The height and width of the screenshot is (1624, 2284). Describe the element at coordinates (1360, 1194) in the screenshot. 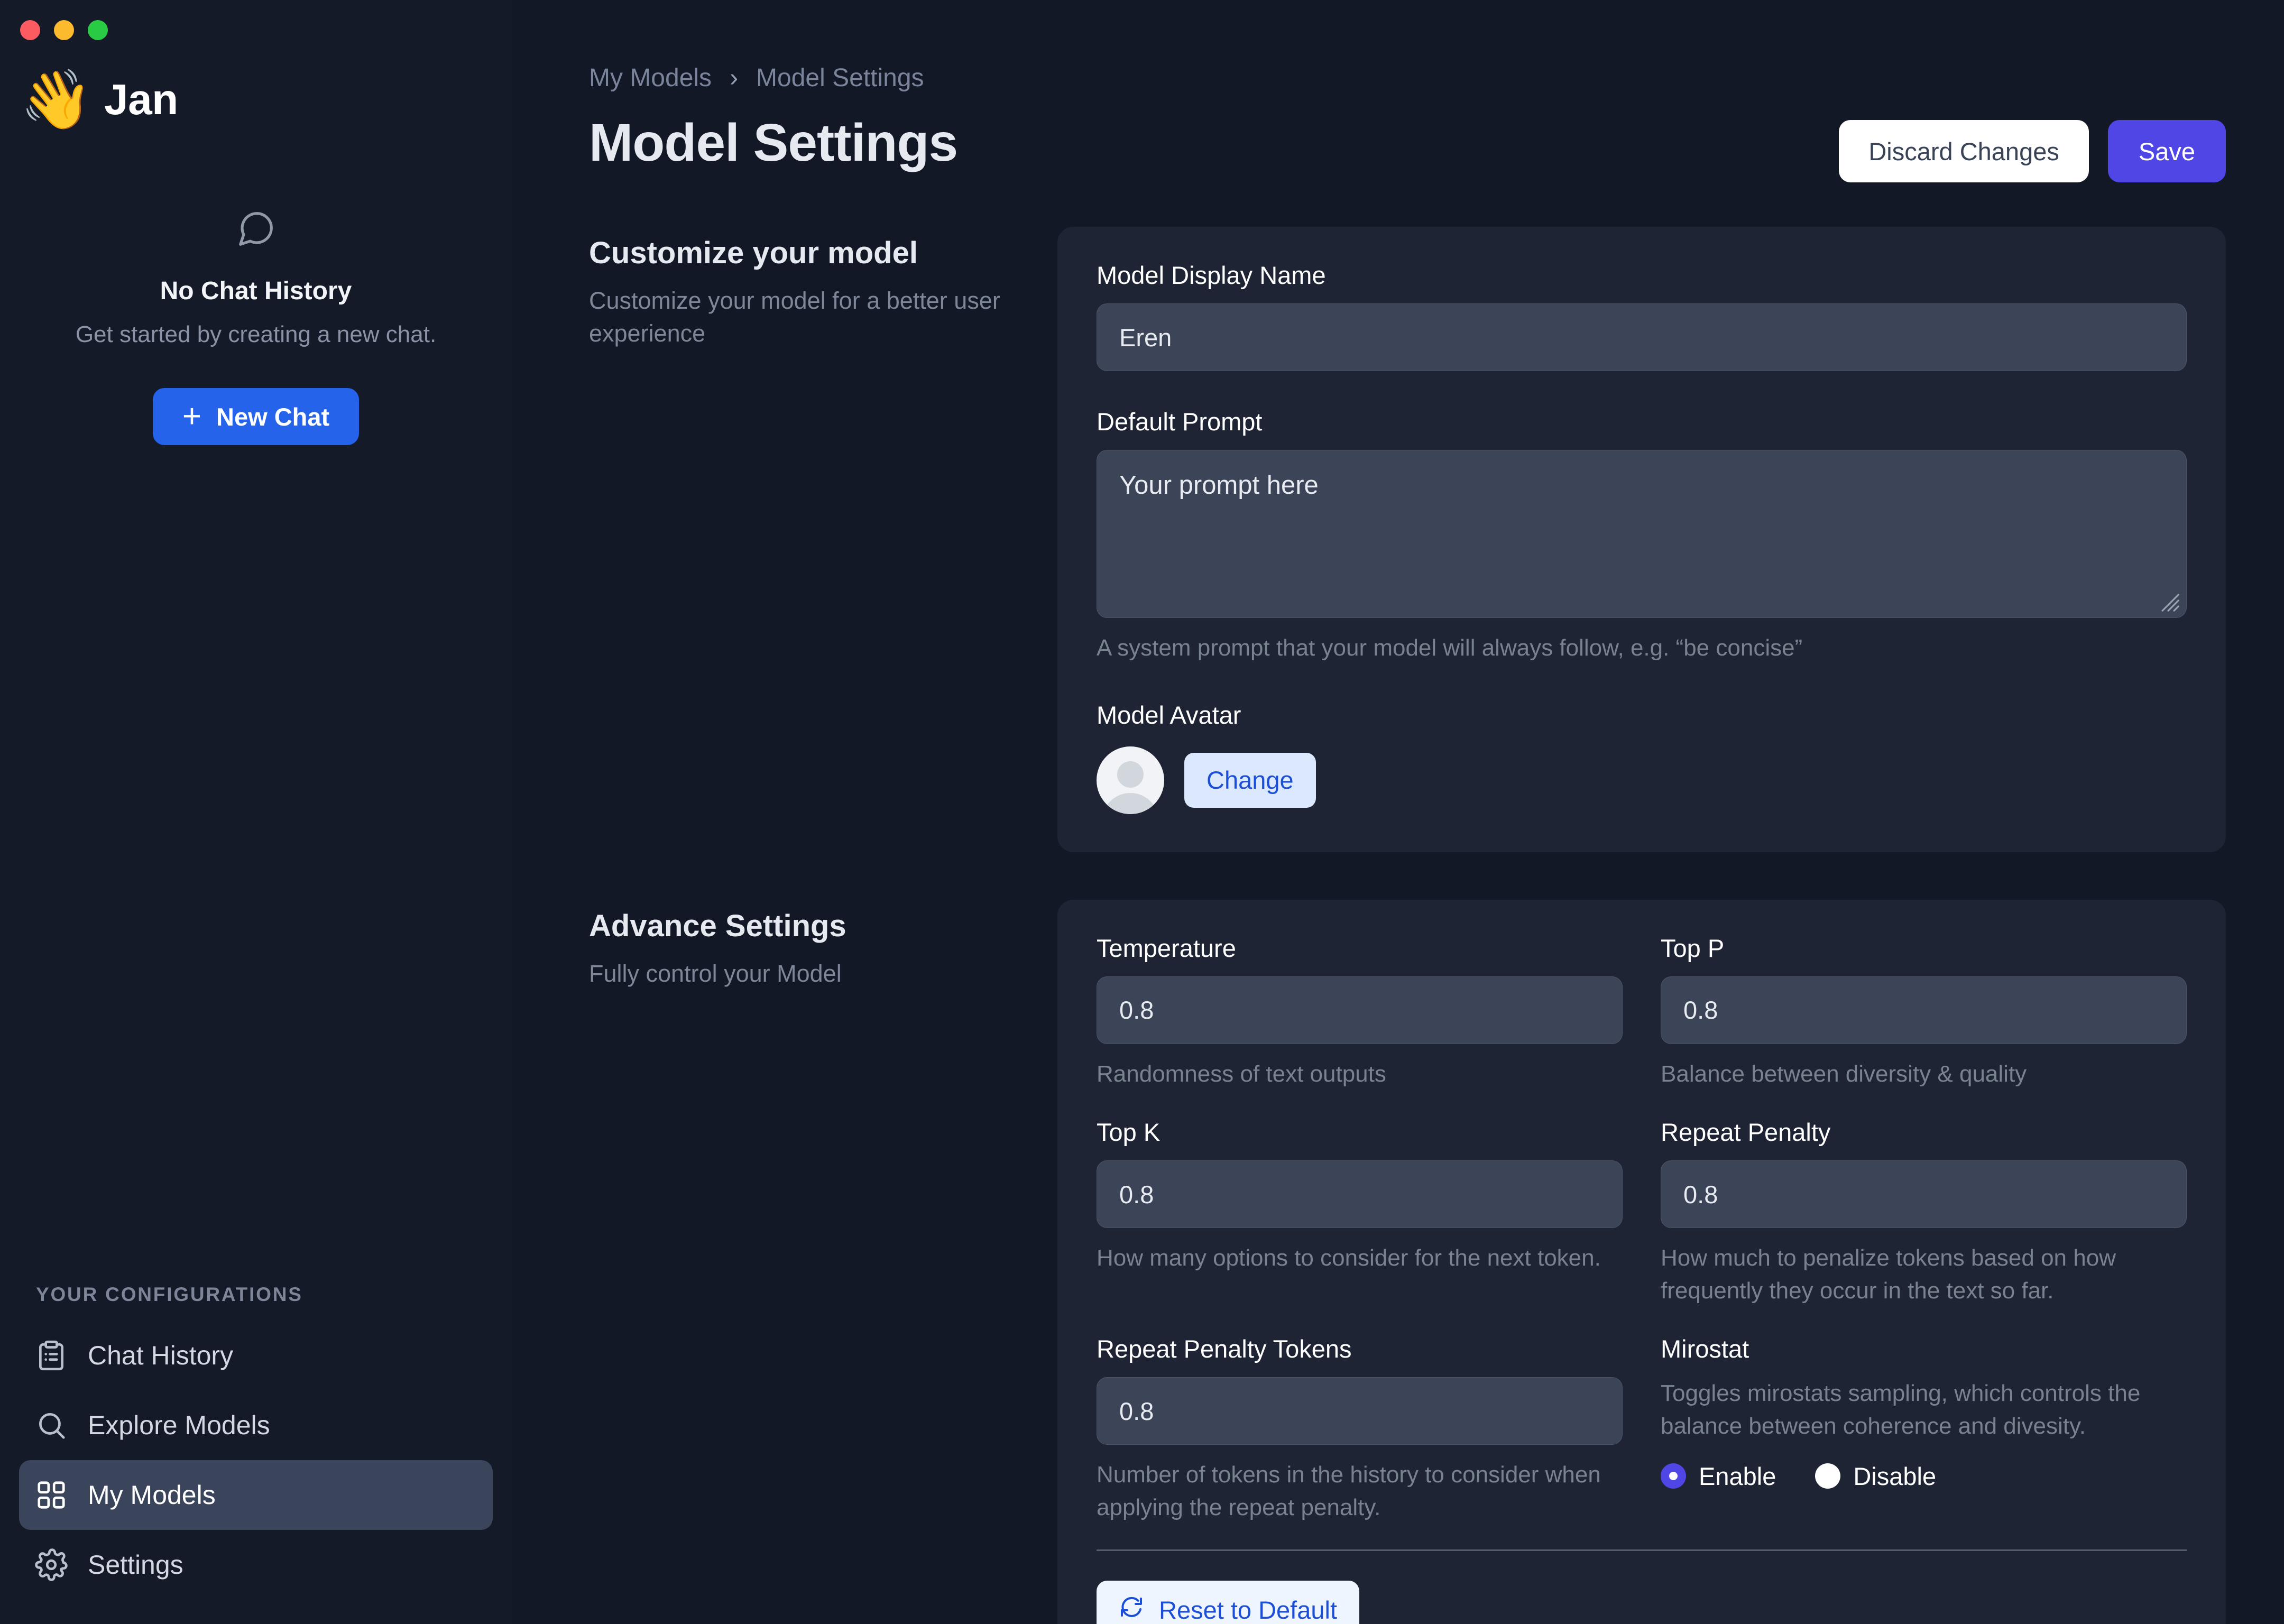

I see `top-k-input: 0.8` at that location.